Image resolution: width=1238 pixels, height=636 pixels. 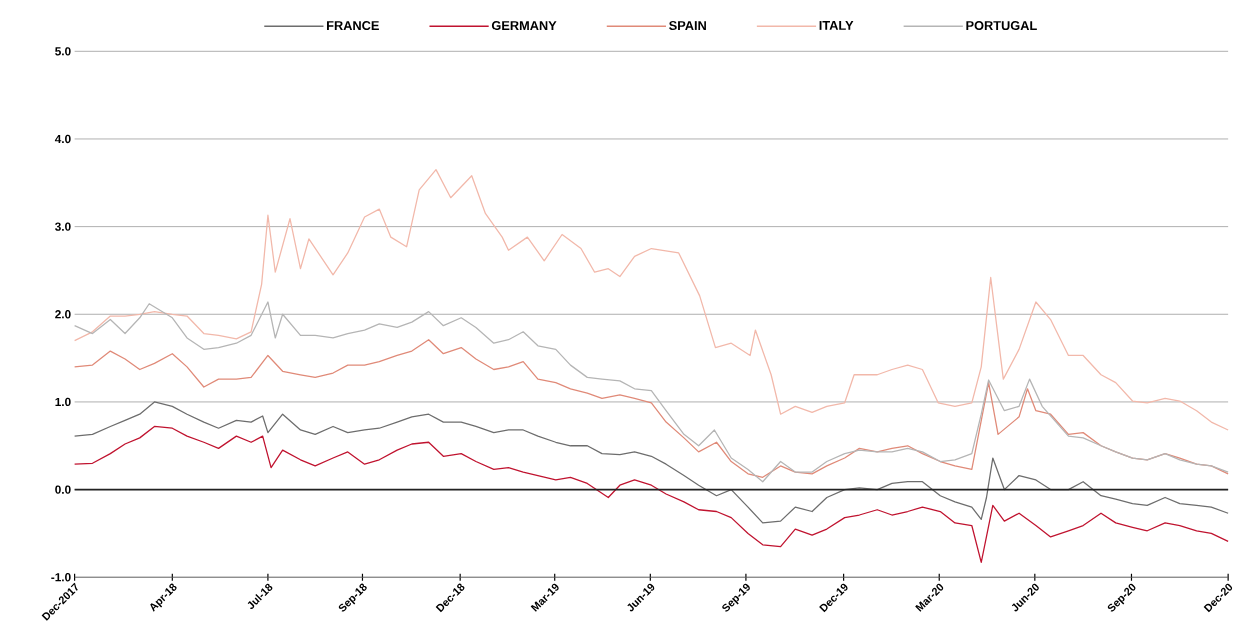 What do you see at coordinates (61, 577) in the screenshot?
I see `y-tick-label: -1.0` at bounding box center [61, 577].